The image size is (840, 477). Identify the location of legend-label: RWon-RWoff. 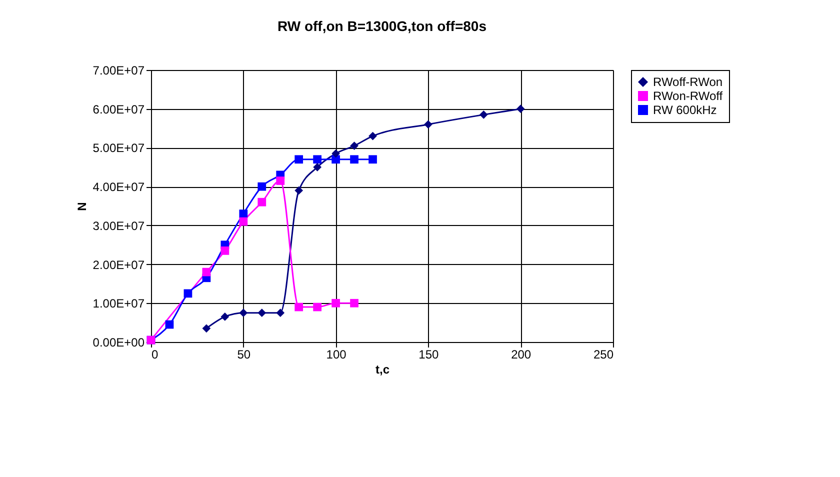
(688, 96).